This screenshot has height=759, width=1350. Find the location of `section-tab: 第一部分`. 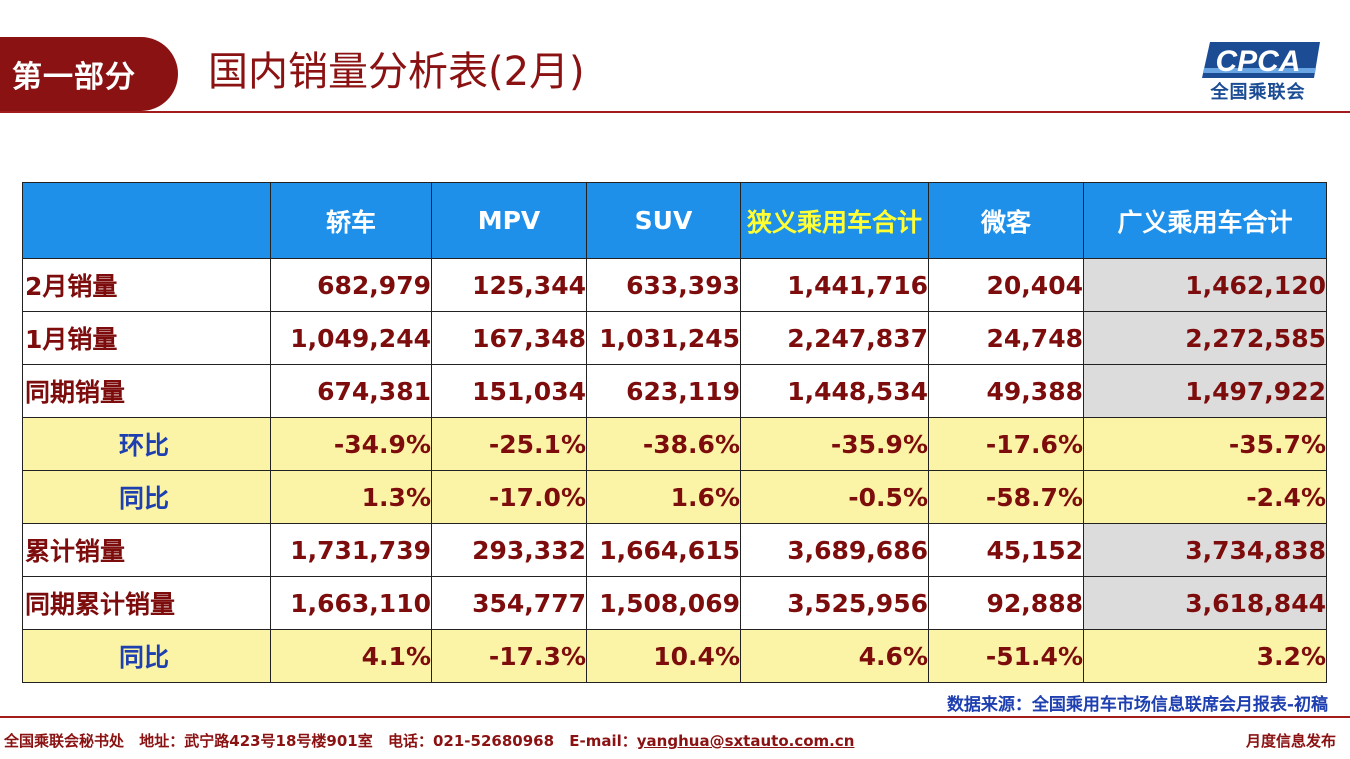

section-tab: 第一部分 is located at coordinates (89, 74).